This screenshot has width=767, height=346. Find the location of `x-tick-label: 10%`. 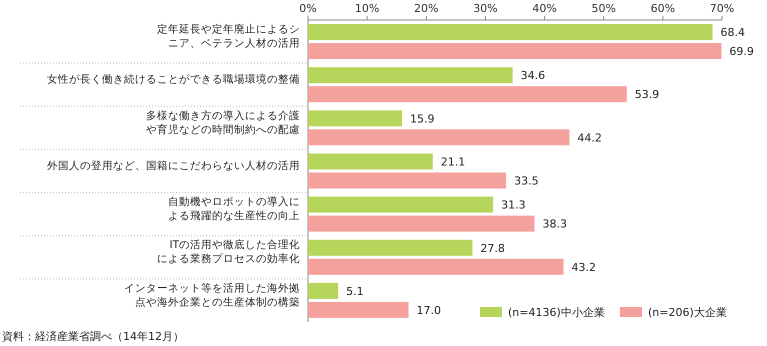

x-tick-label: 10% is located at coordinates (367, 8).